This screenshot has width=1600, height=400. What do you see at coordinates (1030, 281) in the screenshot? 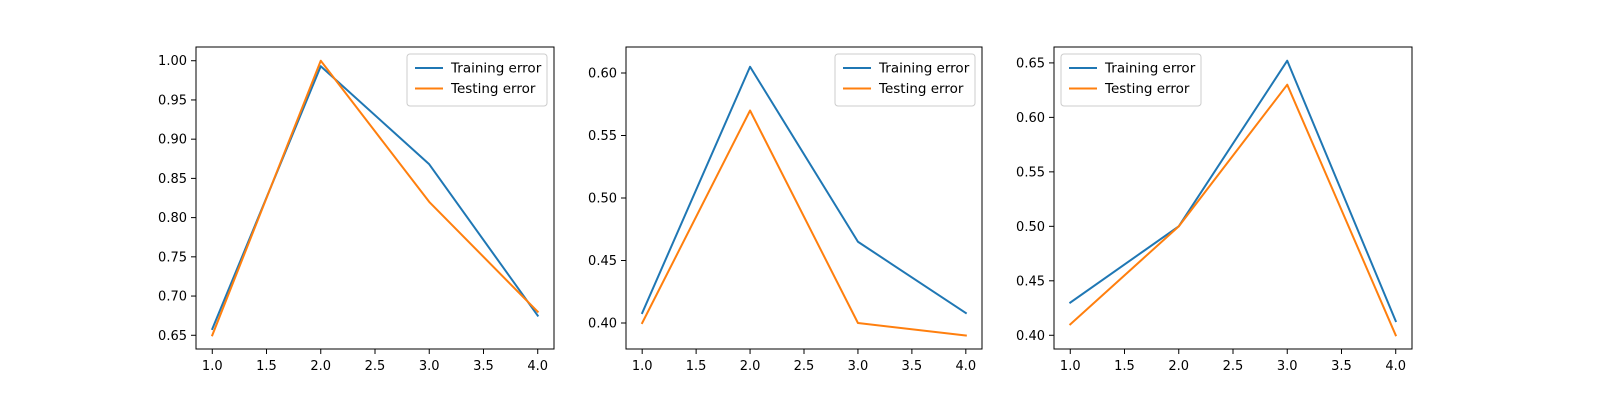
I see `panel-3-y-tick-label: 0.45` at bounding box center [1030, 281].